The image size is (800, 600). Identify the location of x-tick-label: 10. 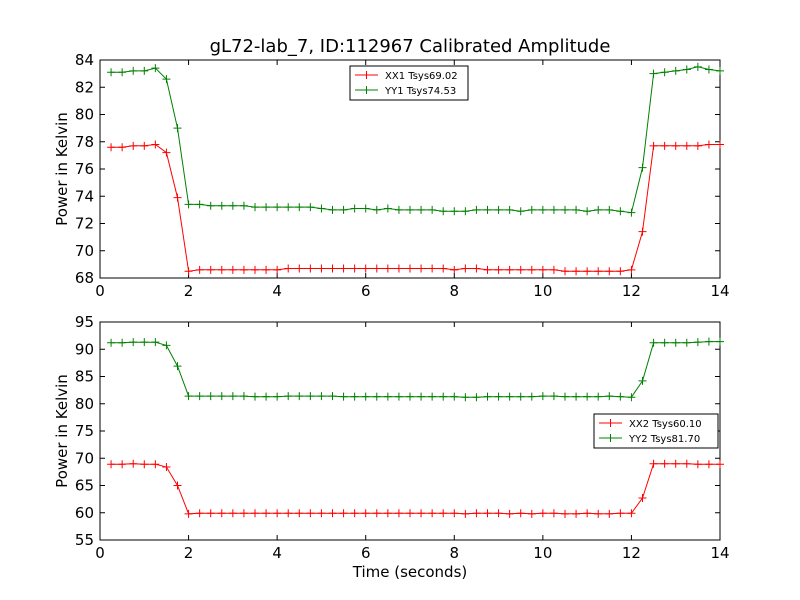
(542, 553).